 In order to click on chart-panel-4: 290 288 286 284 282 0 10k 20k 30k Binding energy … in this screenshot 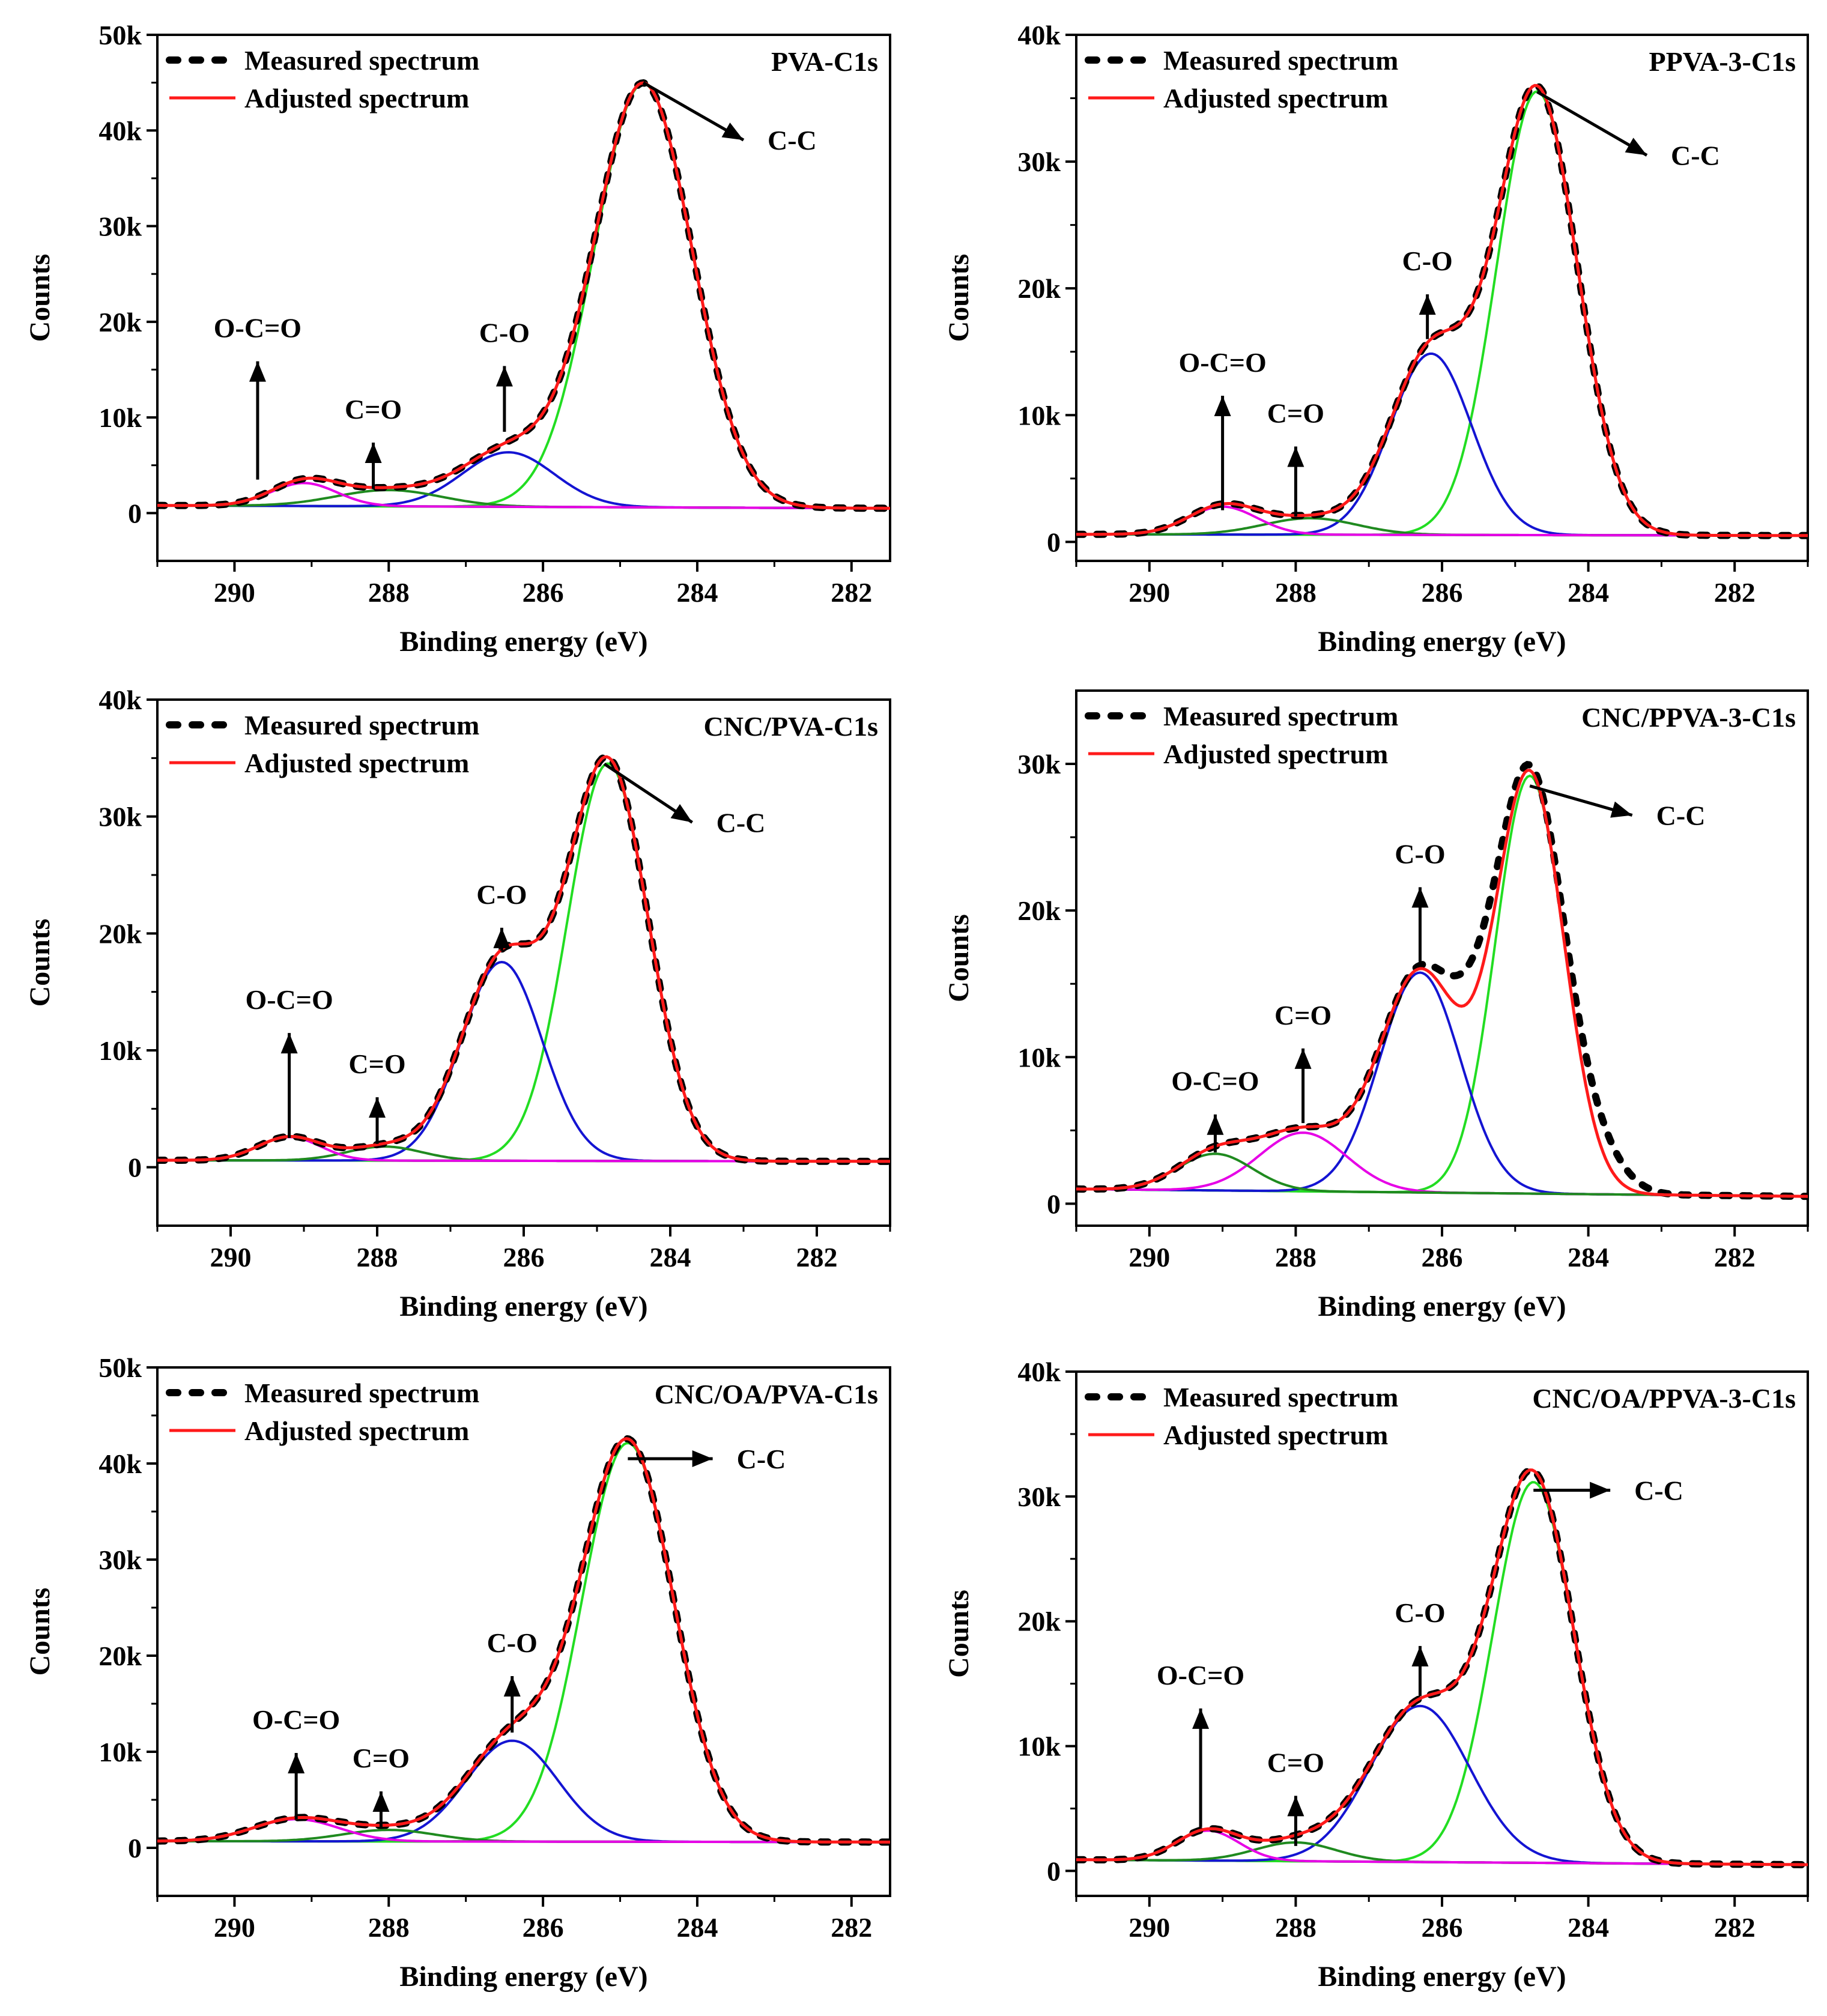, I will do `click(1376, 1005)`.